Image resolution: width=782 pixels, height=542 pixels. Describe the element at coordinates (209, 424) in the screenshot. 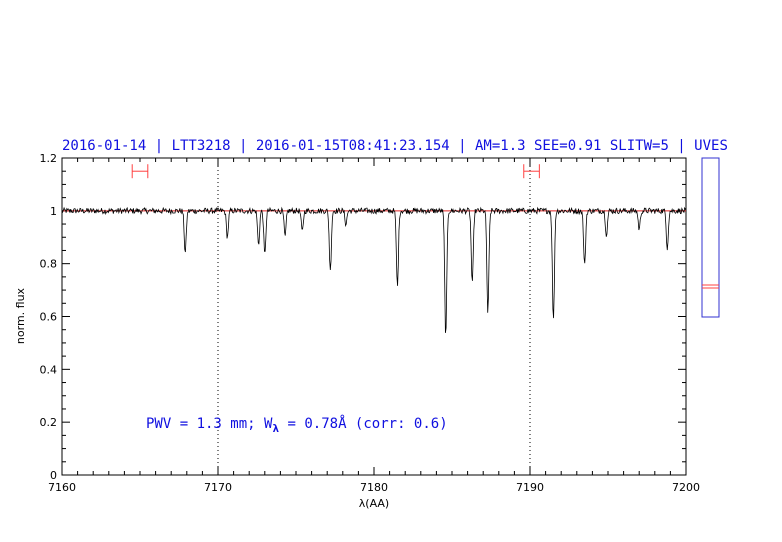

I see `annotation-prefix: PWV = 1.3 mm; W` at that location.